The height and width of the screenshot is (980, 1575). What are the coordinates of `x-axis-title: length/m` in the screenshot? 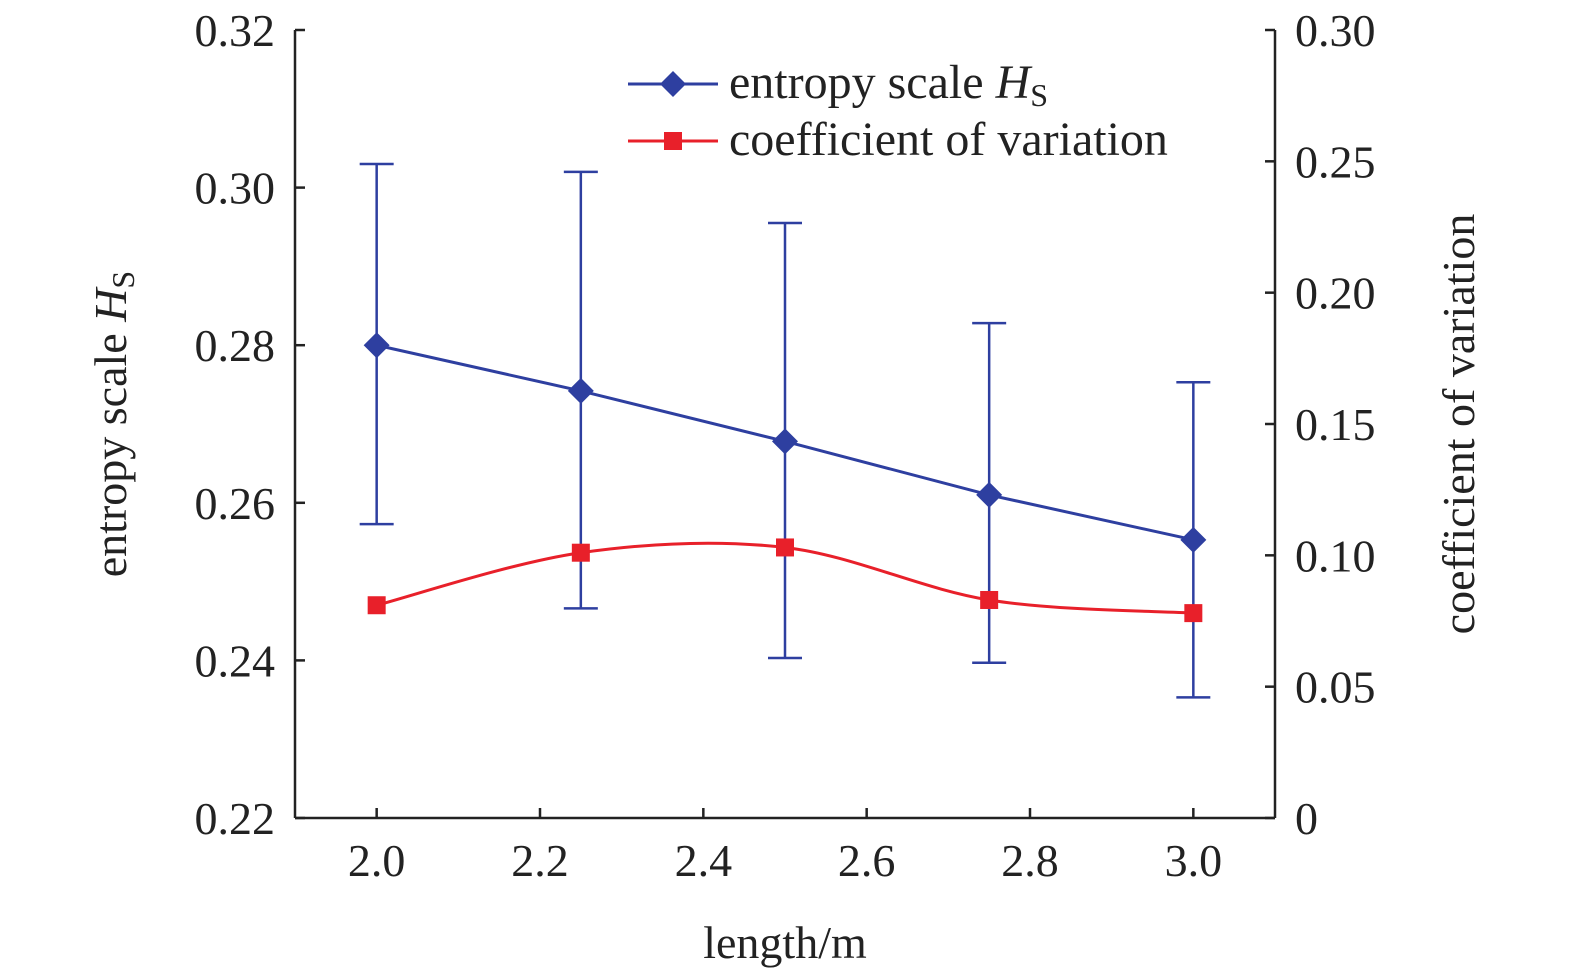 It's located at (785, 942).